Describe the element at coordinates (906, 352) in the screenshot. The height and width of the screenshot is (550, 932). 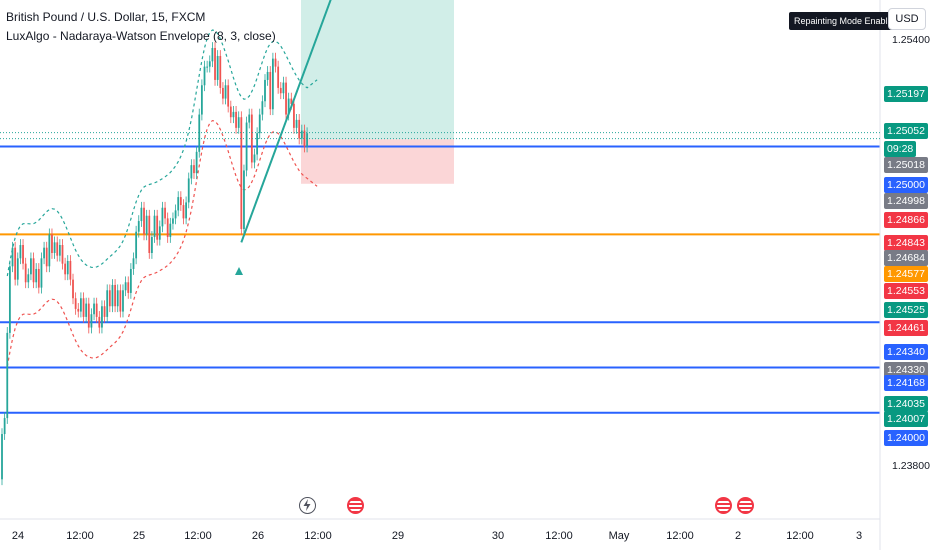
I see `price-label: 1.24340` at that location.